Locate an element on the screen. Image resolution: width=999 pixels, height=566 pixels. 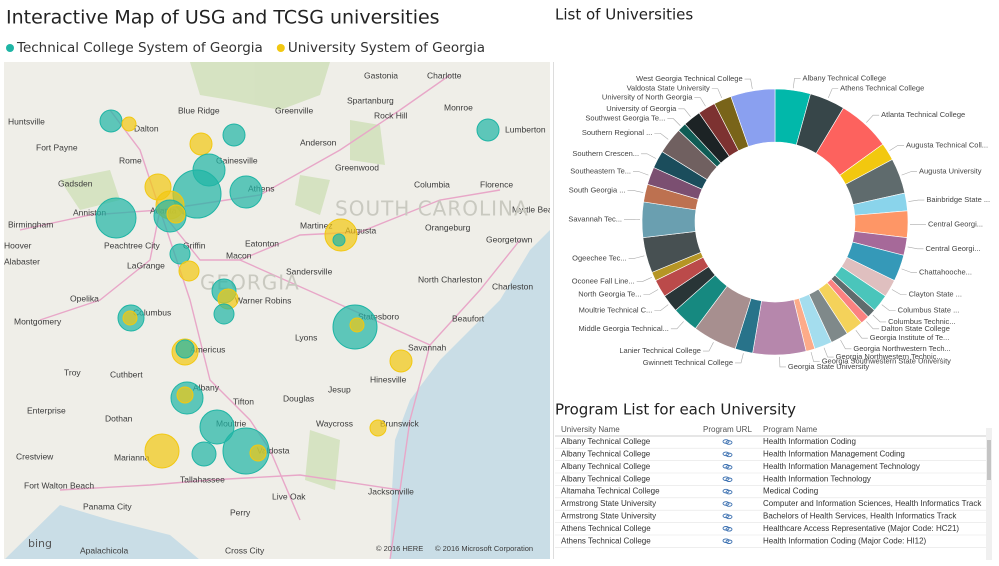
city-label: Columbus is located at coordinates (152, 312).